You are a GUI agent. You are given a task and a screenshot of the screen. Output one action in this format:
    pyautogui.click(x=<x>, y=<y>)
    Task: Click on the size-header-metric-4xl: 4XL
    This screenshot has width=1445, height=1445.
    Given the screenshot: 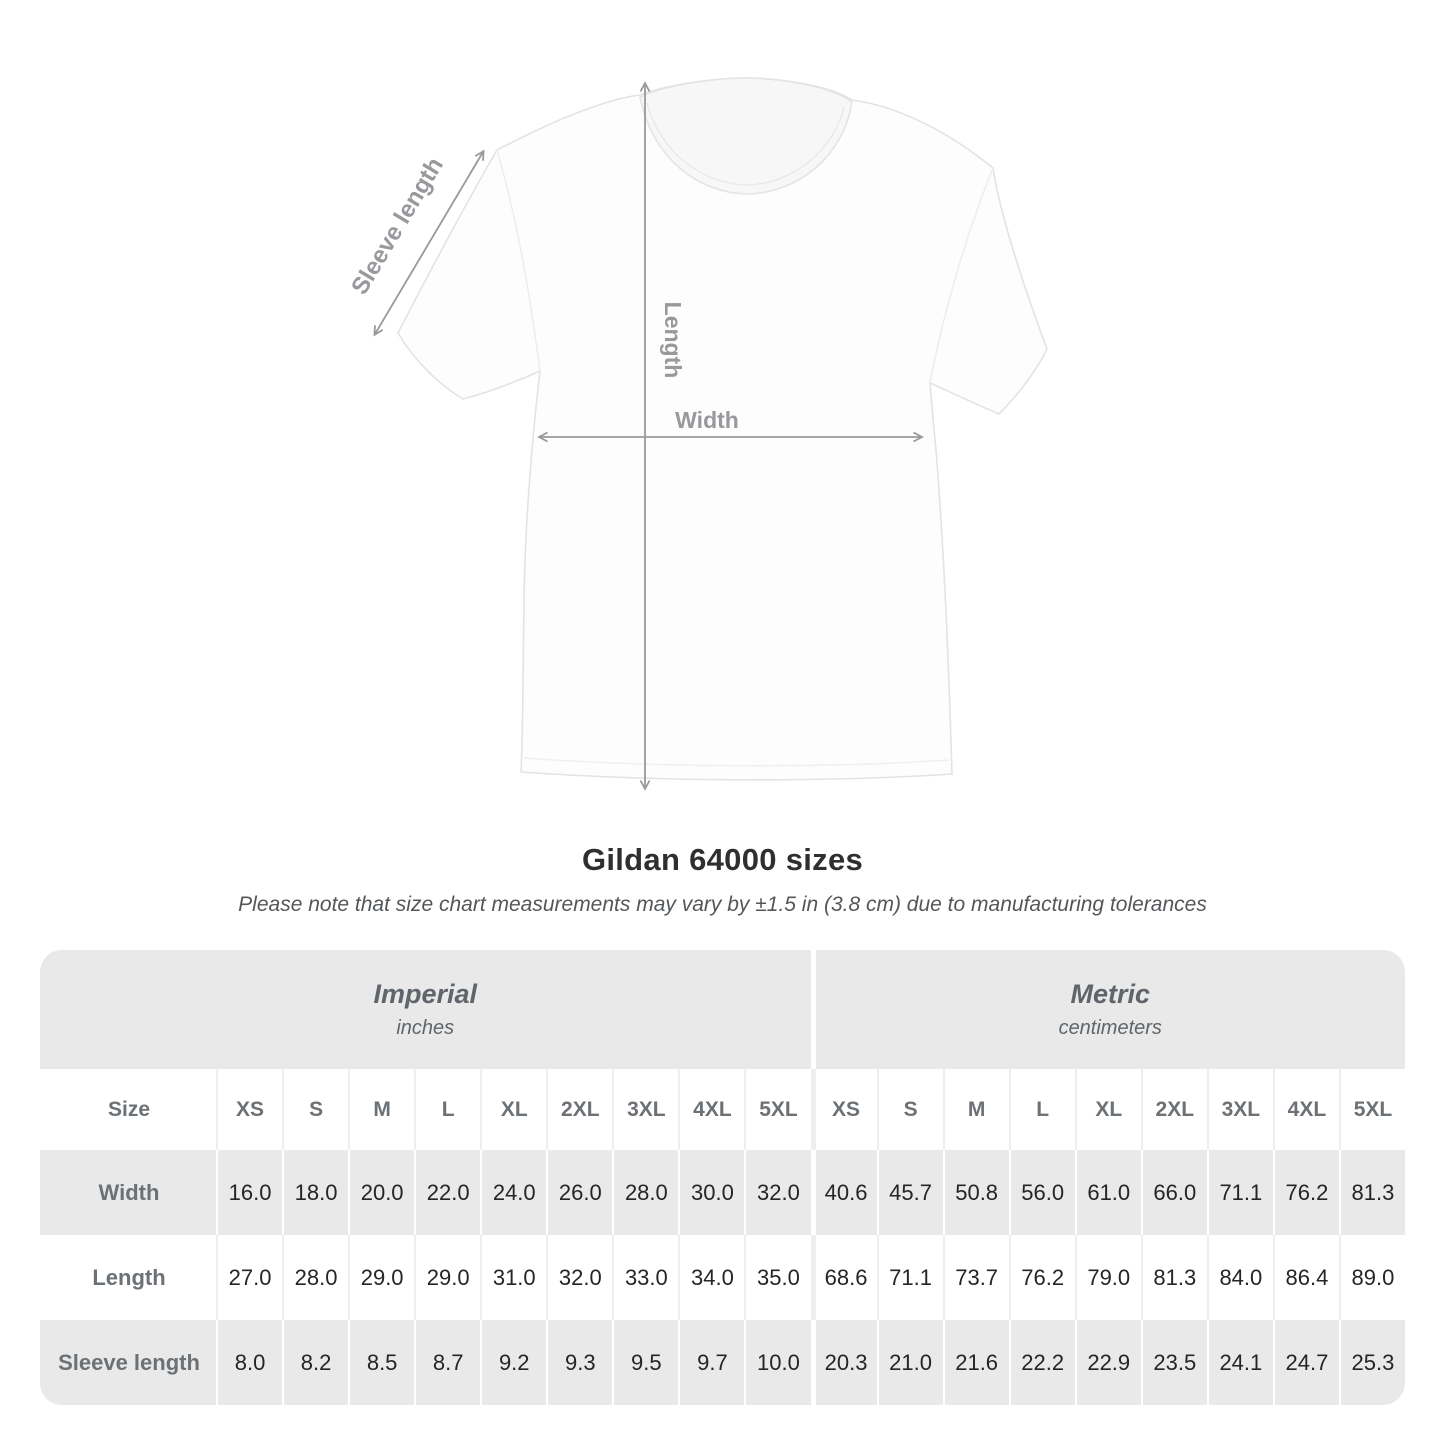 What is the action you would take?
    pyautogui.click(x=1305, y=1109)
    